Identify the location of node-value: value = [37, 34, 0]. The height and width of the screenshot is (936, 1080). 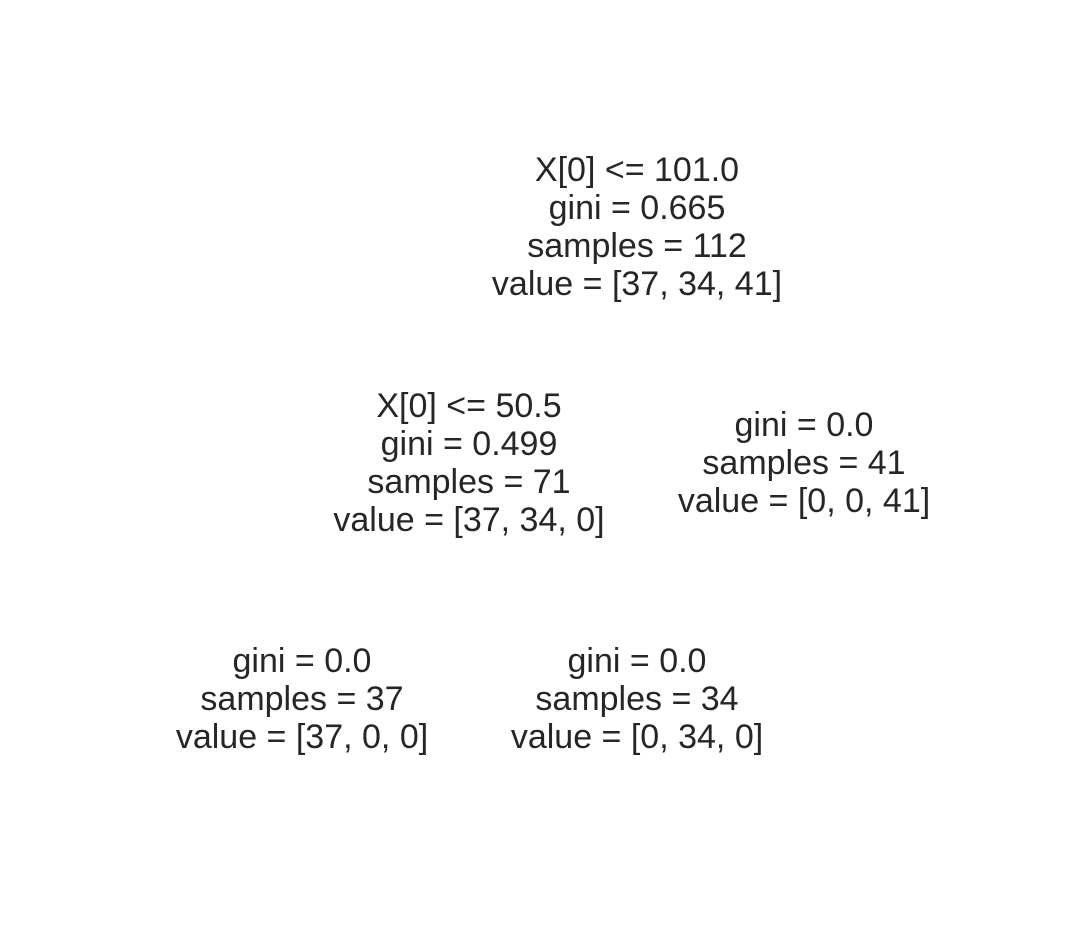
(469, 520).